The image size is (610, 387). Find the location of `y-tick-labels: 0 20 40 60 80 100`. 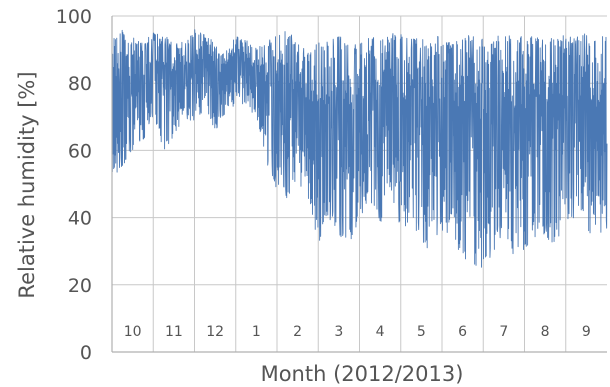

y-tick-labels: 0 20 40 60 80 100 is located at coordinates (74, 185).